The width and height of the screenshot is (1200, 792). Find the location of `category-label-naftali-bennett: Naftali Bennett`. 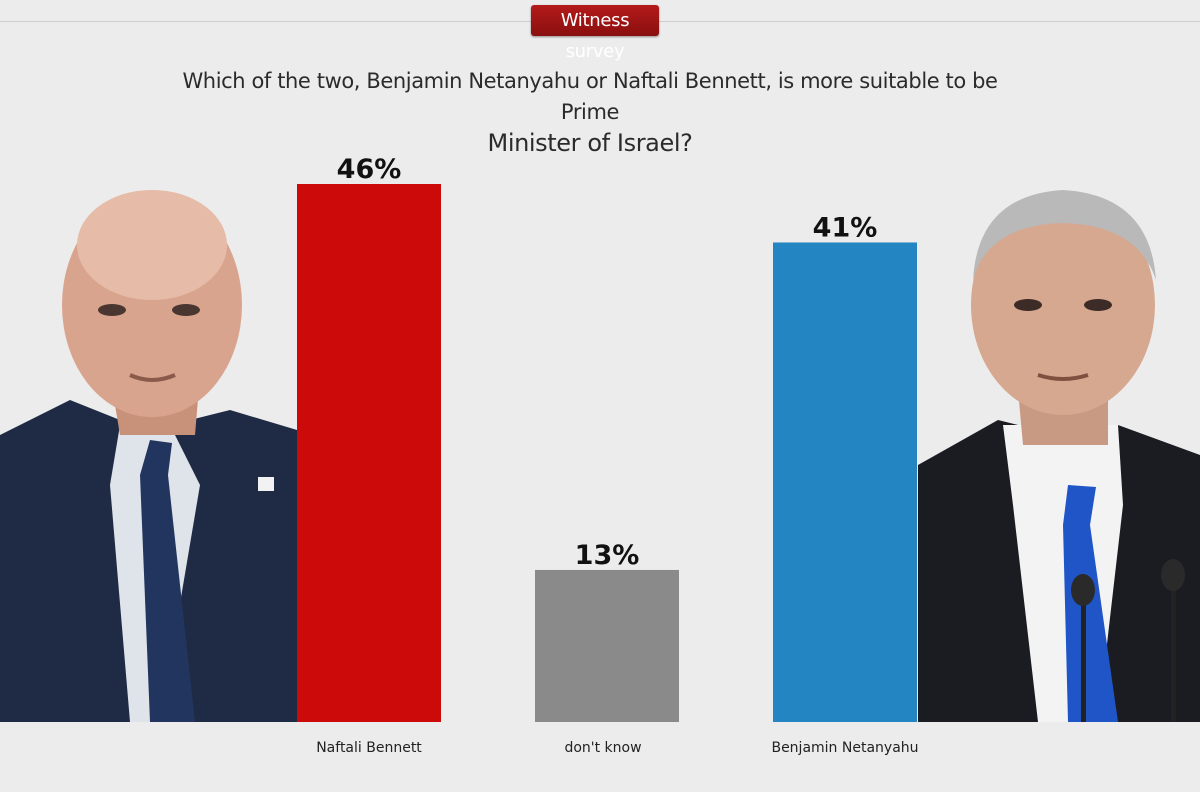

category-label-naftali-bennett: Naftali Bennett is located at coordinates (369, 748).